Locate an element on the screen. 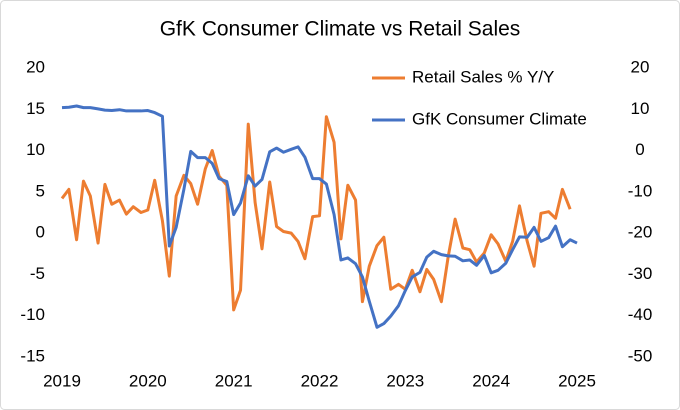 The height and width of the screenshot is (410, 680). chart-title: GfK Consumer Climate vs Retail Sales is located at coordinates (340, 29).